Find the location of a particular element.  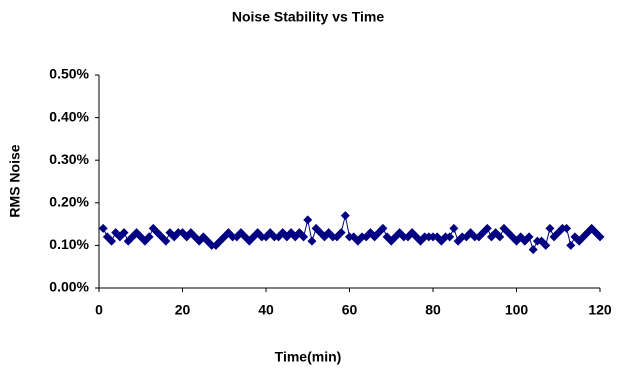

x-axis-label: Time(min) is located at coordinates (308, 357).